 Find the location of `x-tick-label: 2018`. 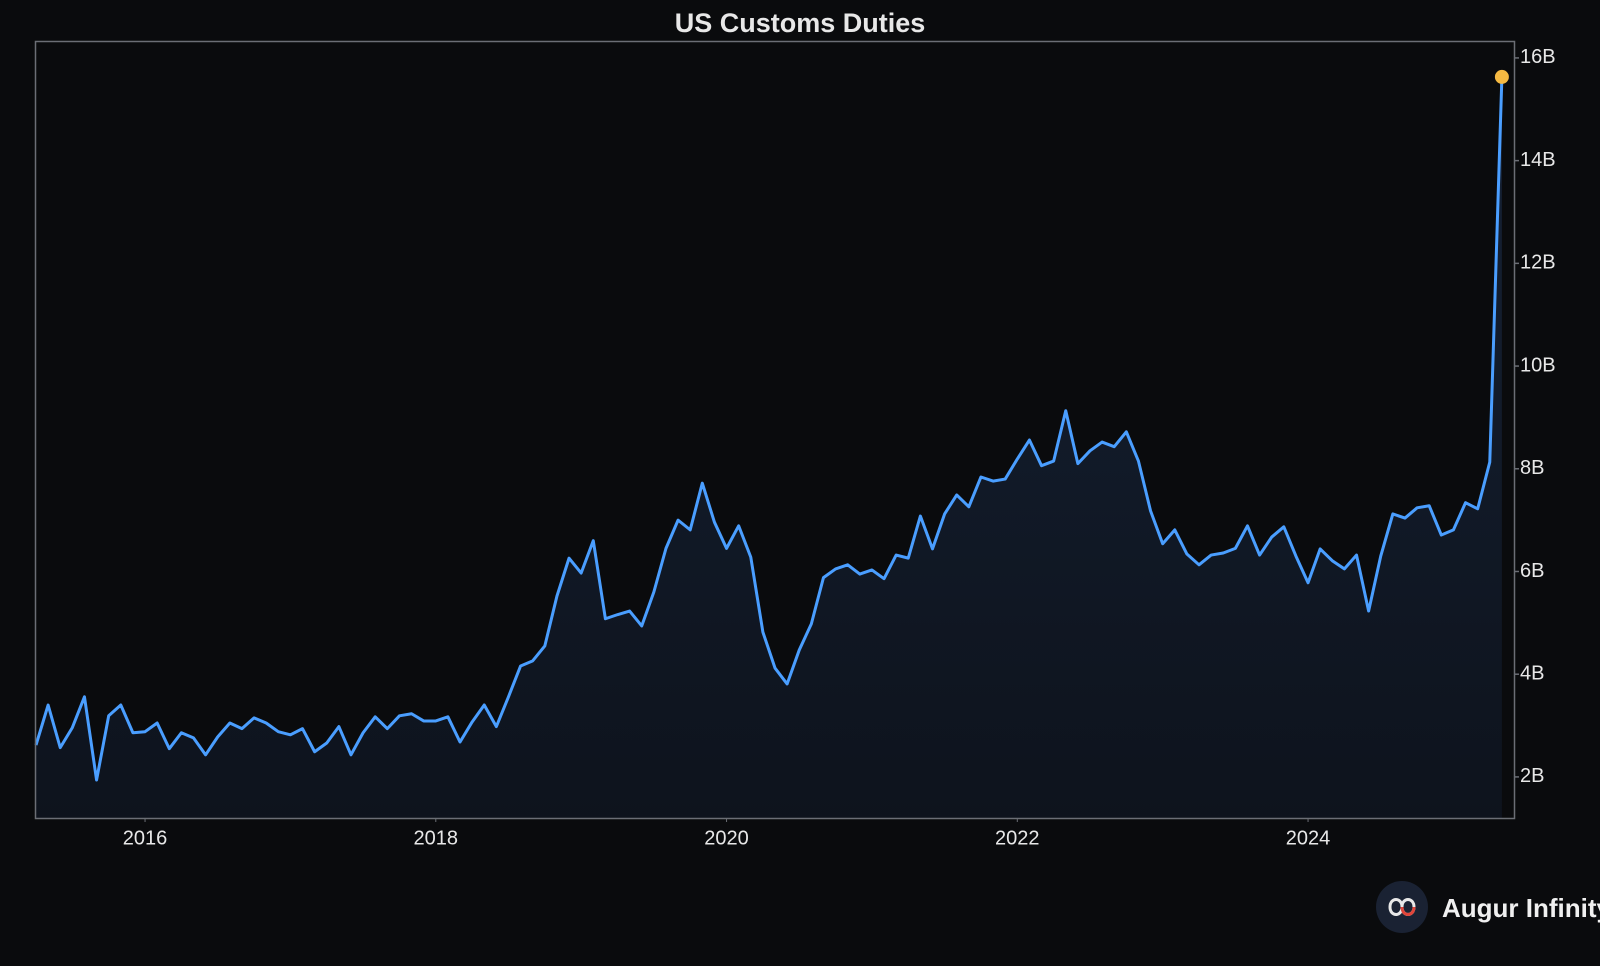

x-tick-label: 2018 is located at coordinates (436, 838).